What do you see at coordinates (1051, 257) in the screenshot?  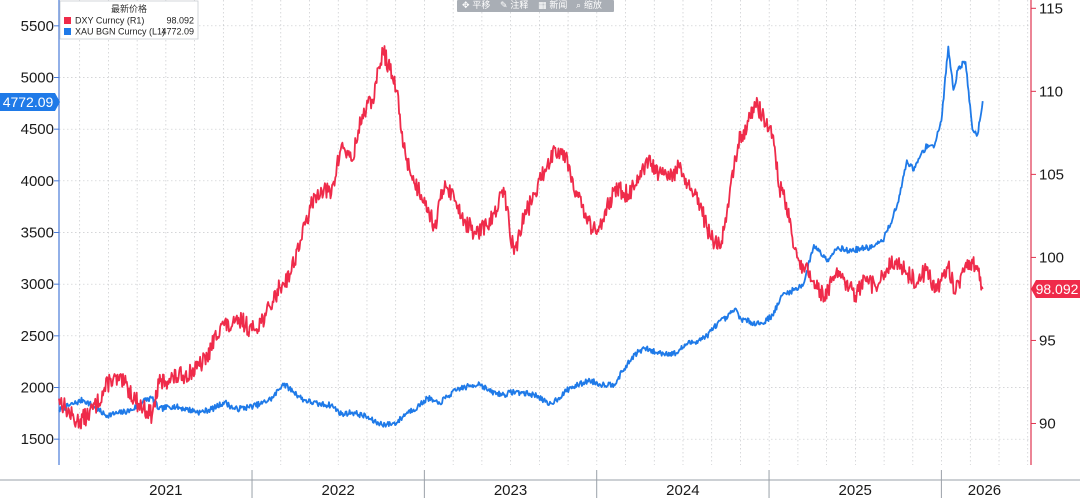 I see `right-tick-label: 100` at bounding box center [1051, 257].